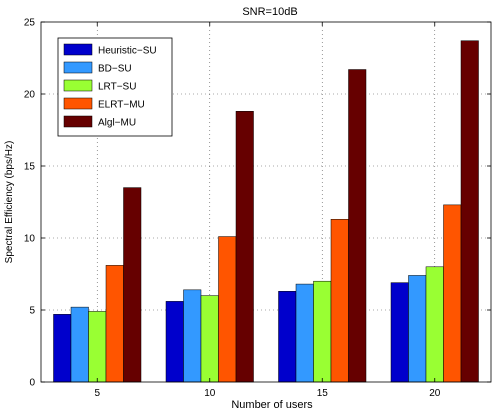 The width and height of the screenshot is (498, 418). Describe the element at coordinates (210, 393) in the screenshot. I see `x-tick-label: 10` at that location.